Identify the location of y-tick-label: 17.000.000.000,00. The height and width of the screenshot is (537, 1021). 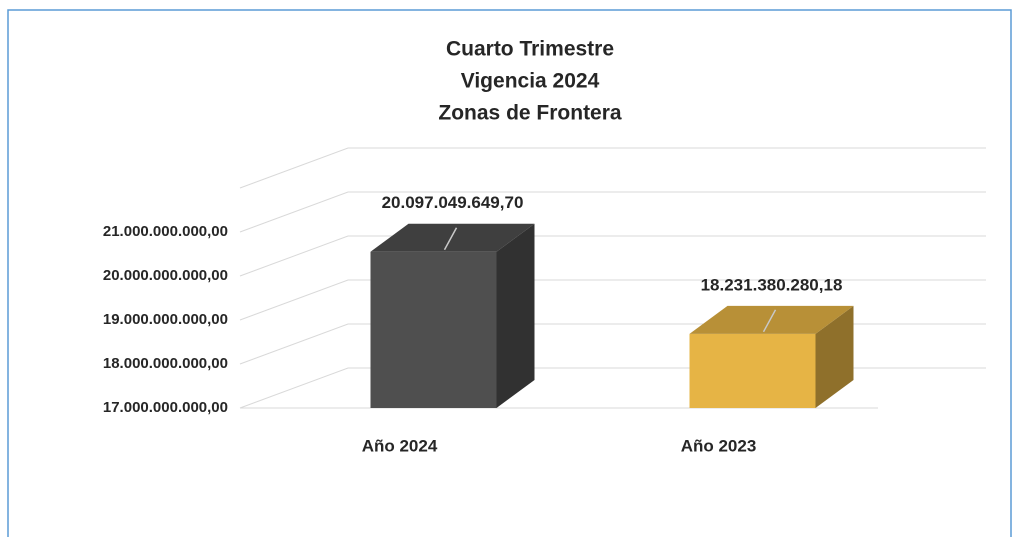
(165, 407).